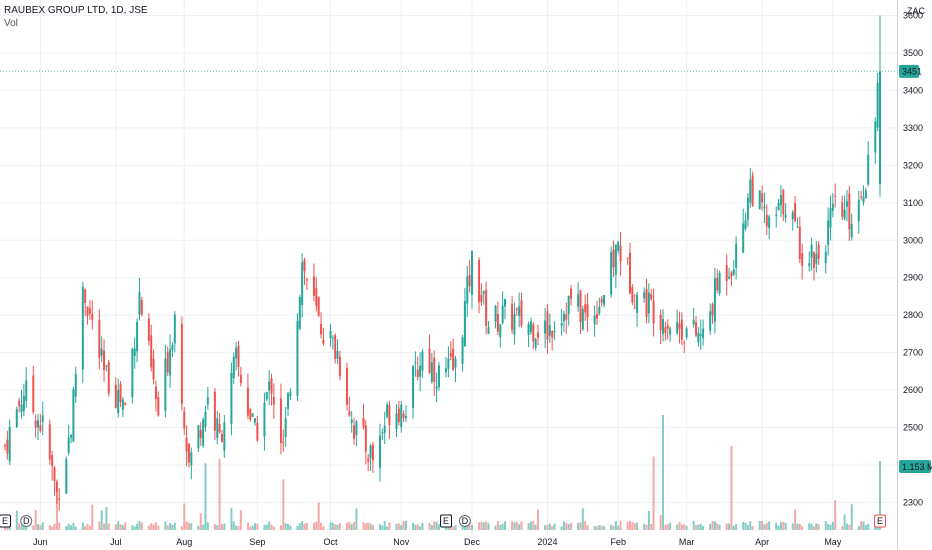  I want to click on symbol-title: RAUBEX GROUP LTD, 1D, JSE, so click(76, 10).